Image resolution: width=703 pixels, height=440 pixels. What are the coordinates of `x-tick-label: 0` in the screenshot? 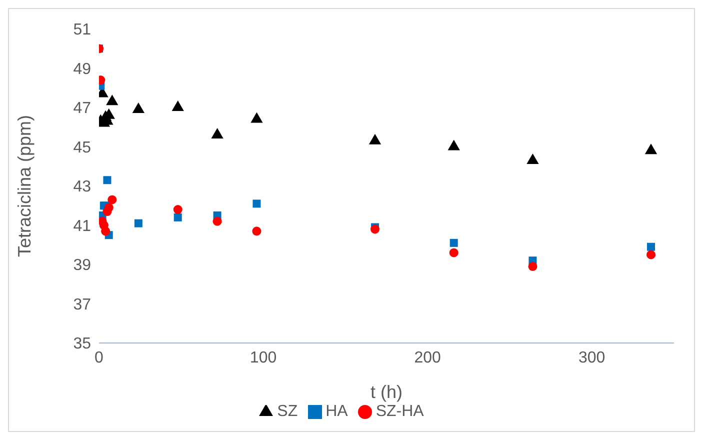 It's located at (99, 357).